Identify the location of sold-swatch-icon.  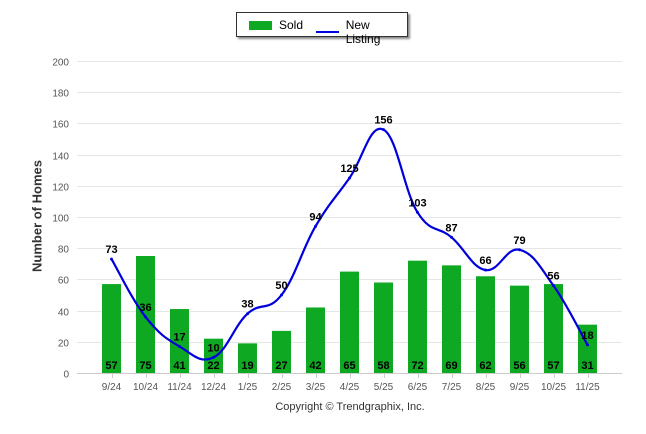
(260, 25).